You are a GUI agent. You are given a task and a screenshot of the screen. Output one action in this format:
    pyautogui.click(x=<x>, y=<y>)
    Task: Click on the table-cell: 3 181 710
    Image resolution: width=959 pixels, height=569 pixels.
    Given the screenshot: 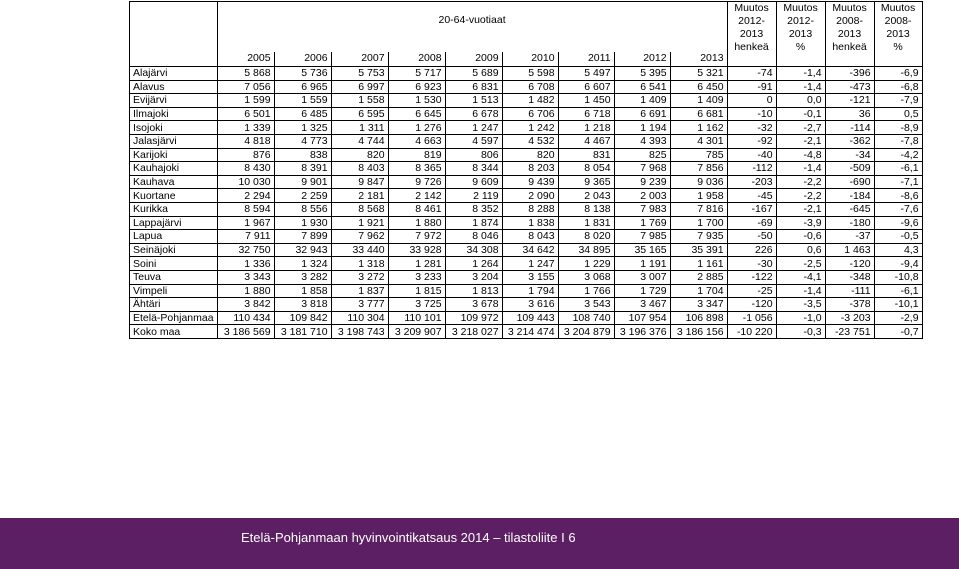 What is the action you would take?
    pyautogui.click(x=302, y=331)
    